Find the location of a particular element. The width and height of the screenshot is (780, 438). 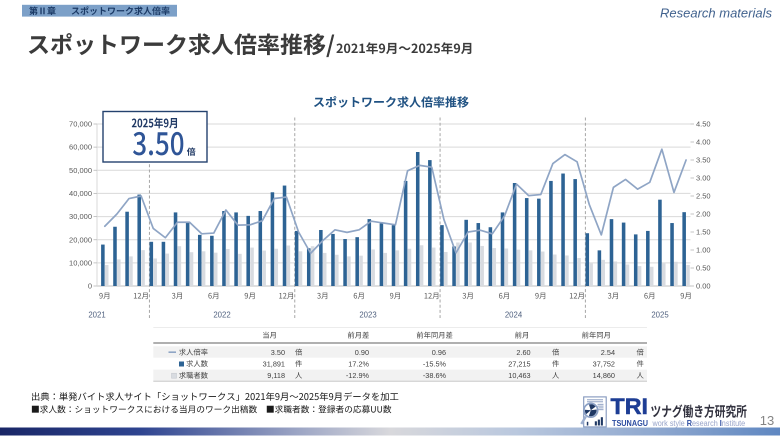

svg-text: 60,000 is located at coordinates (80, 147).